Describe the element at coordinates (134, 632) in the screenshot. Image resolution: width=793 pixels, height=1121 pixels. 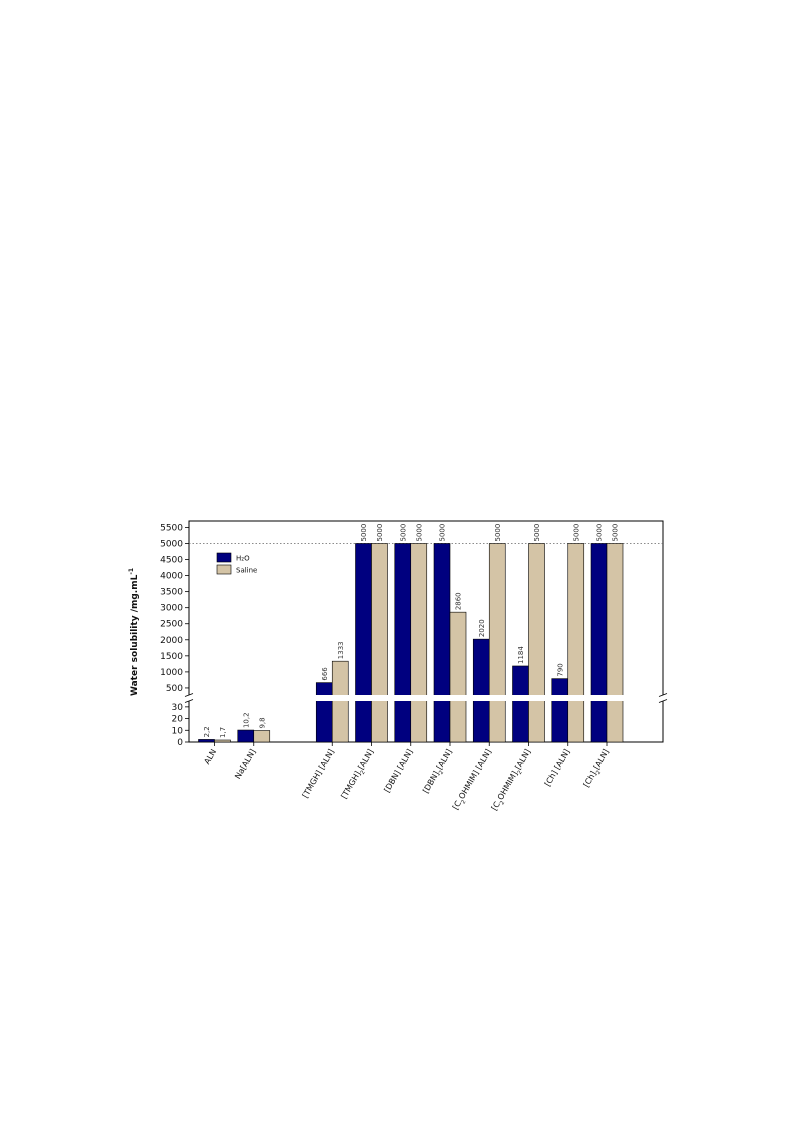
I see `y-axis-label: Water solubility /mg.mL-1` at that location.